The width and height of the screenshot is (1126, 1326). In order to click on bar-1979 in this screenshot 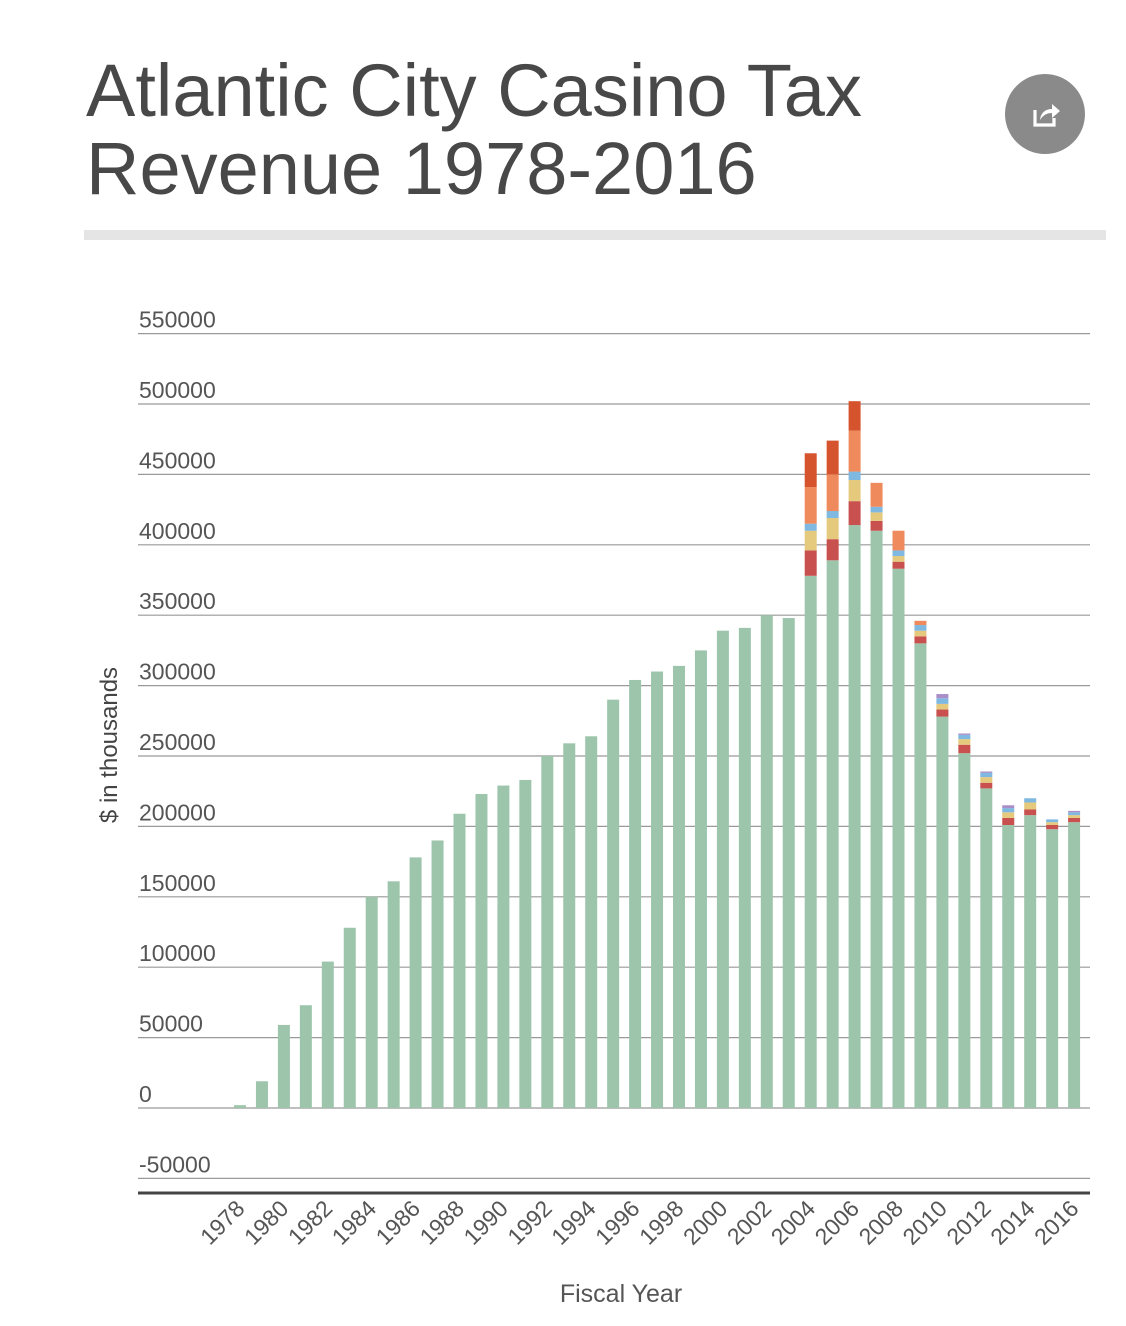, I will do `click(261, 1094)`.